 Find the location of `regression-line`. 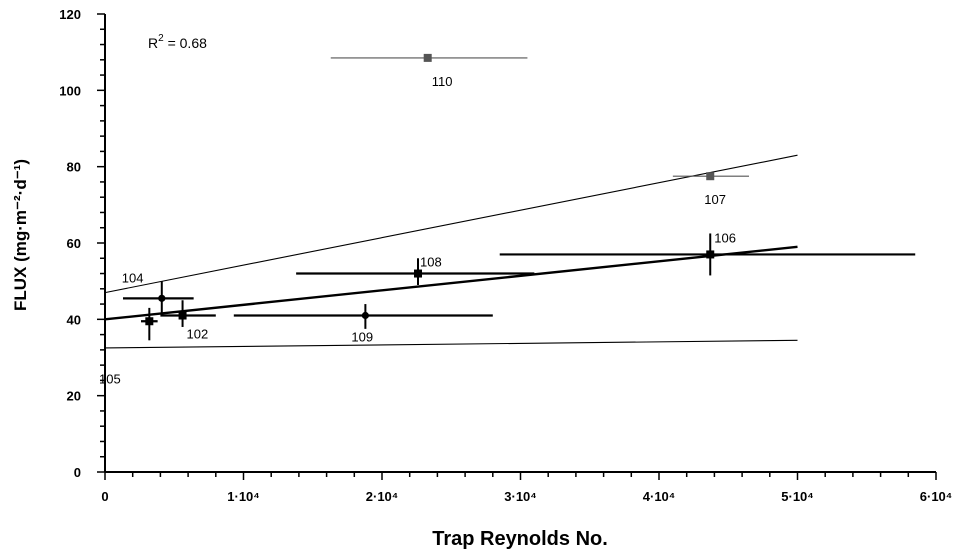

regression-line is located at coordinates (451, 283).